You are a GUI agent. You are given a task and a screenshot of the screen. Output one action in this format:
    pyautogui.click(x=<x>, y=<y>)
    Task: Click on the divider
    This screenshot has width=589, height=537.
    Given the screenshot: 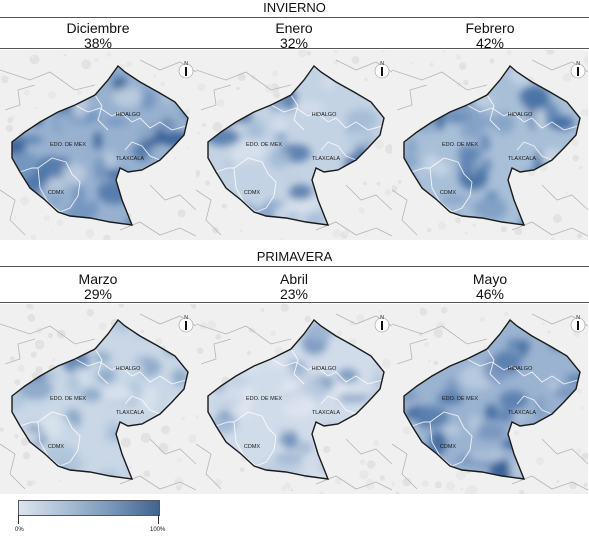 What is the action you would take?
    pyautogui.click(x=294, y=266)
    